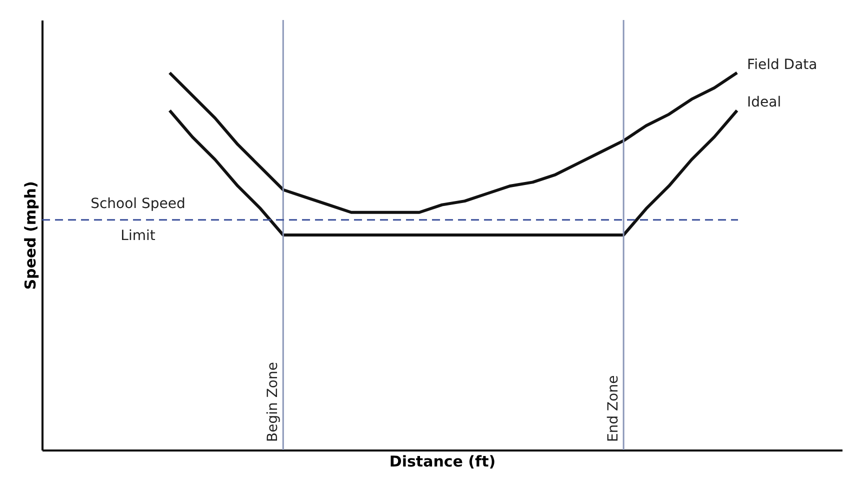 Image resolution: width=866 pixels, height=488 pixels. Describe the element at coordinates (614, 408) in the screenshot. I see `annotation: End Zone` at that location.